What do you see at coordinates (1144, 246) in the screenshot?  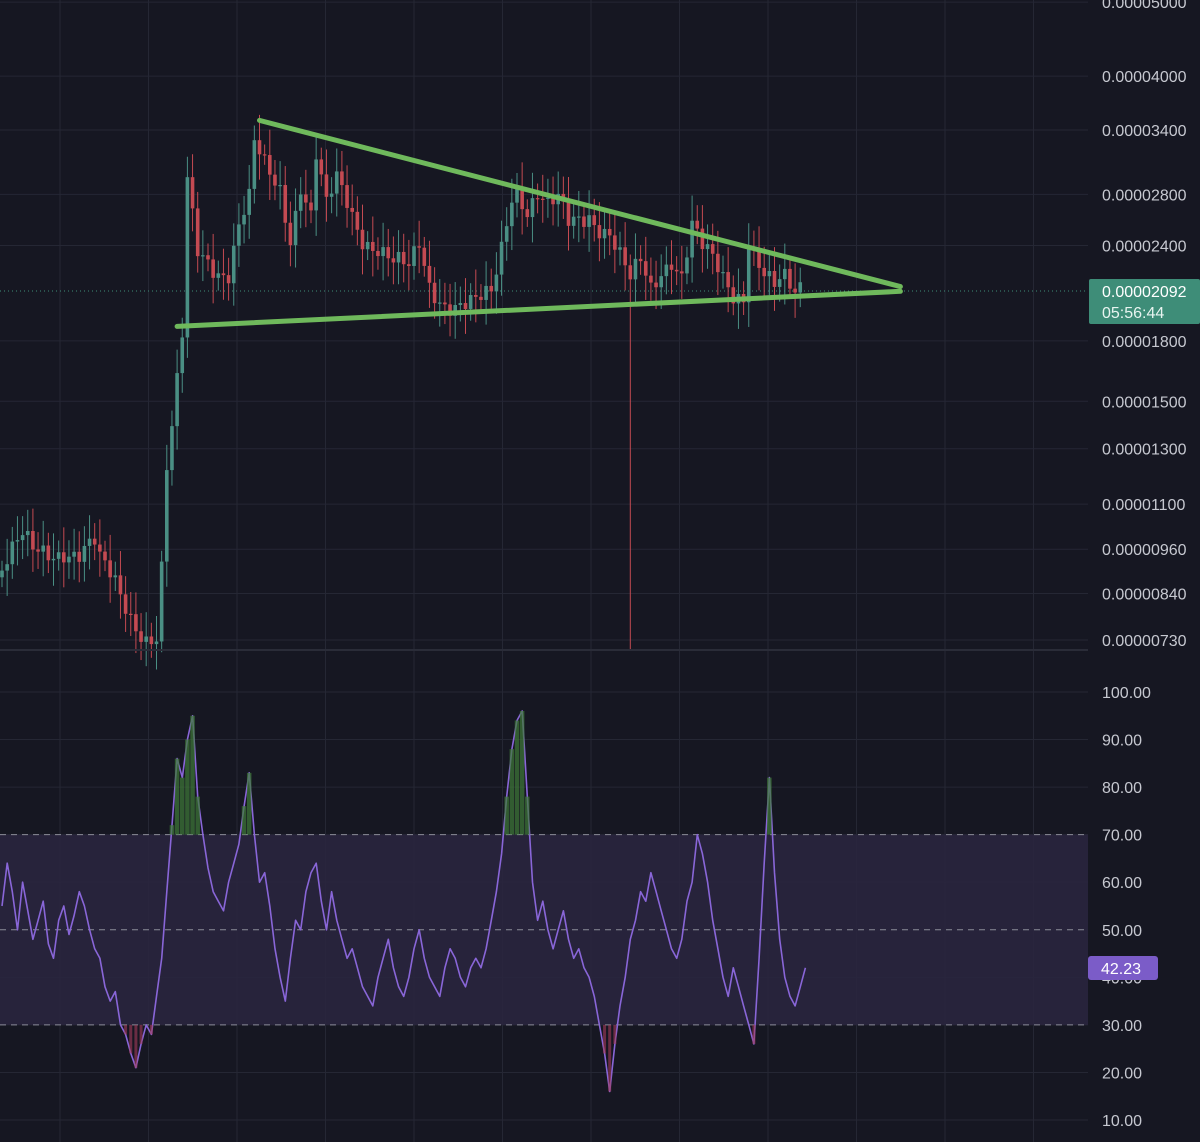 I see `price-tick-label: 0.00002400` at bounding box center [1144, 246].